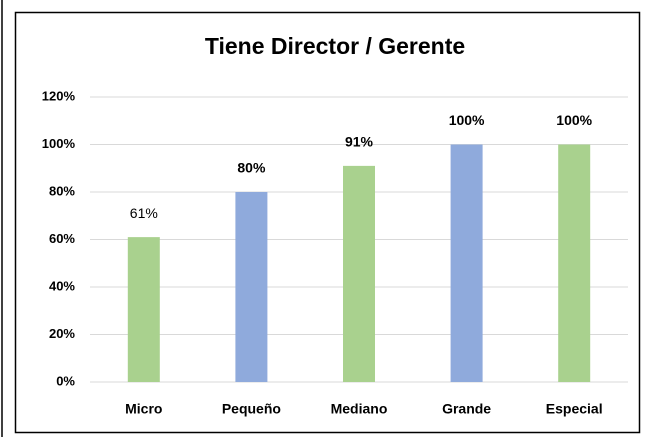 This screenshot has width=652, height=437. I want to click on x-tick-label: Pequeño, so click(251, 409).